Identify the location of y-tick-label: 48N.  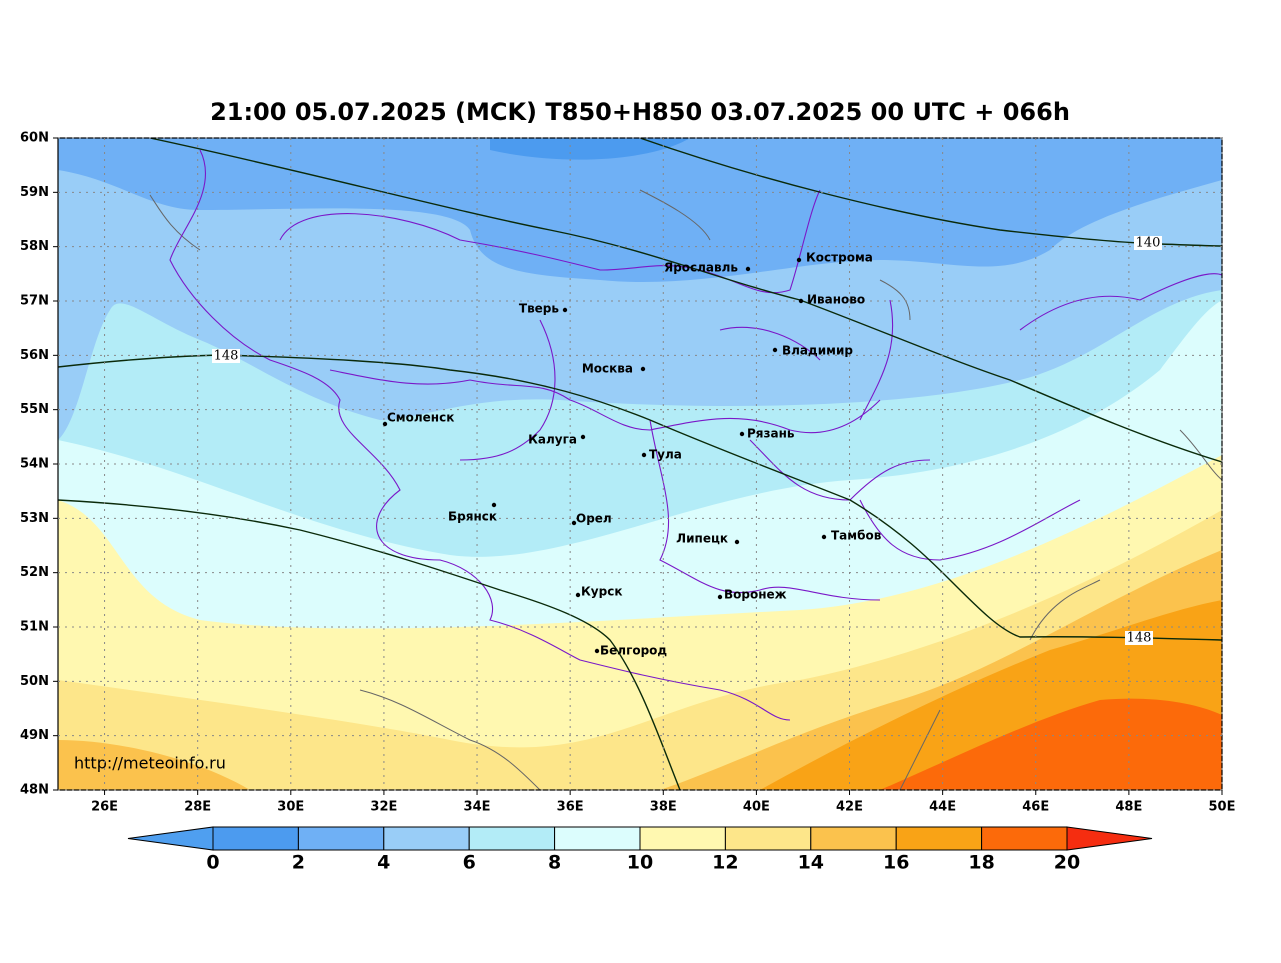
(34, 790).